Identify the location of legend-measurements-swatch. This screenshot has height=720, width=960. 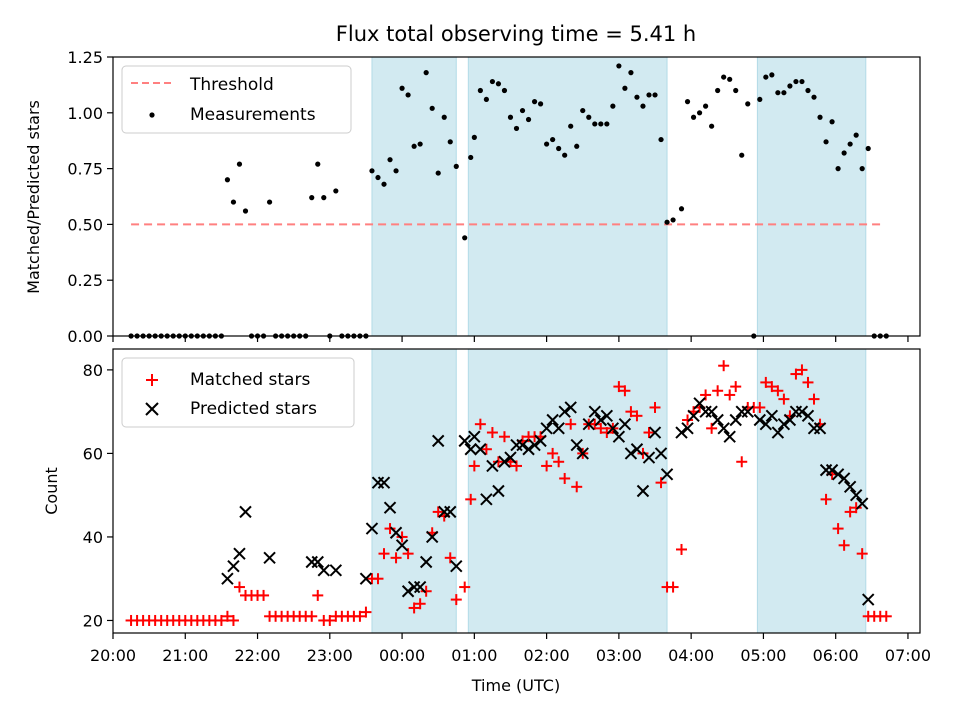
(152, 115).